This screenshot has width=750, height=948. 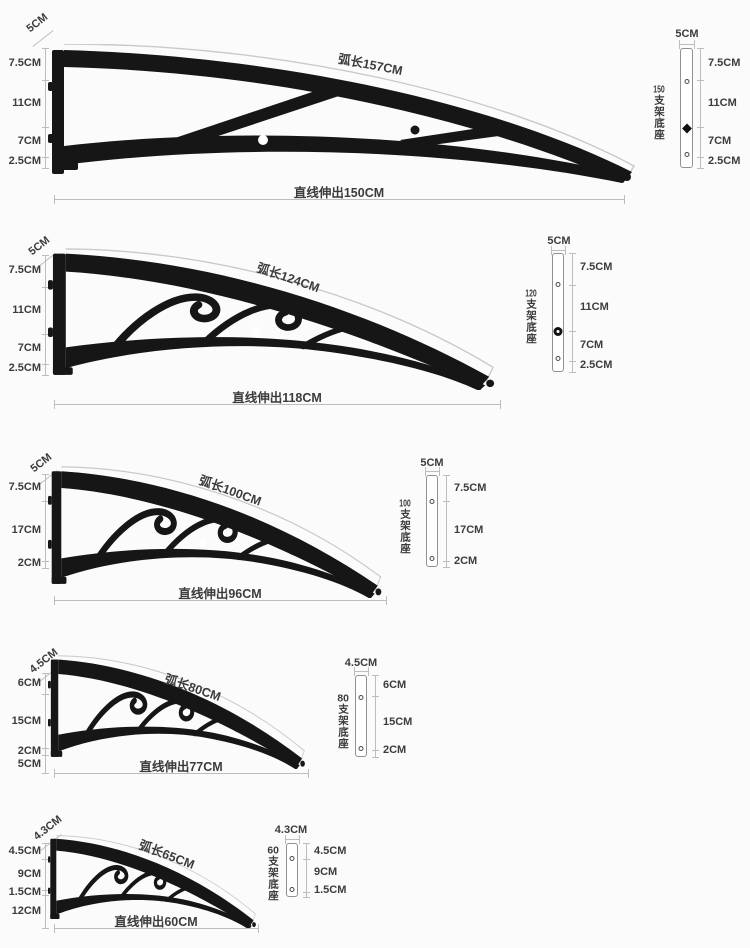 I want to click on plate-size-number: 80, so click(x=343, y=698).